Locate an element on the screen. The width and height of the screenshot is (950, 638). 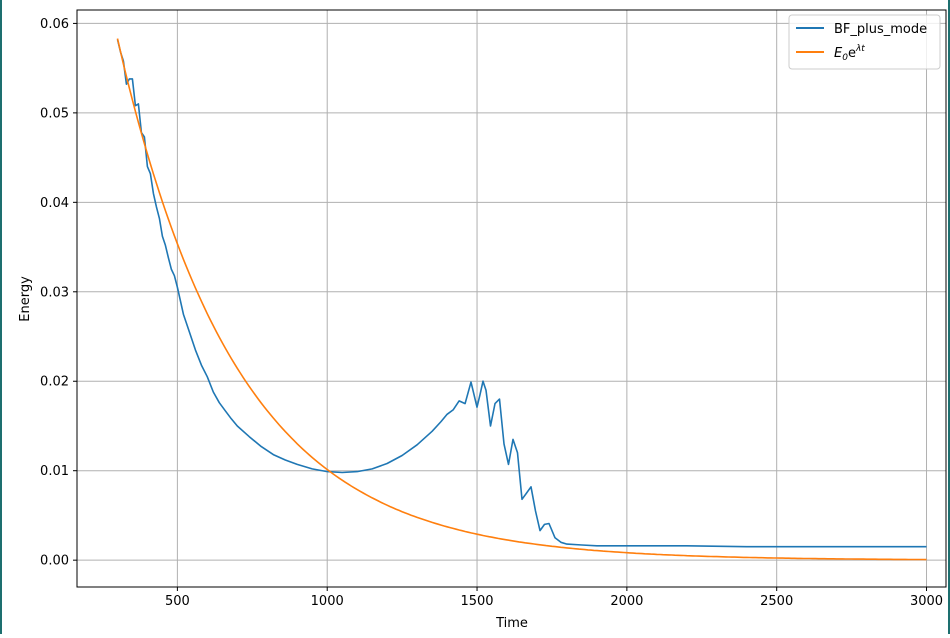
x-tick-label: 2500 is located at coordinates (776, 601).